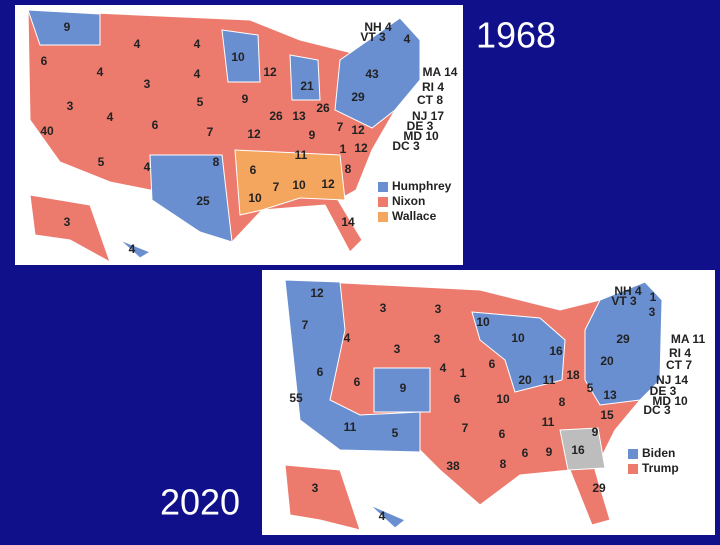  I want to click on state-label: 18, so click(573, 375).